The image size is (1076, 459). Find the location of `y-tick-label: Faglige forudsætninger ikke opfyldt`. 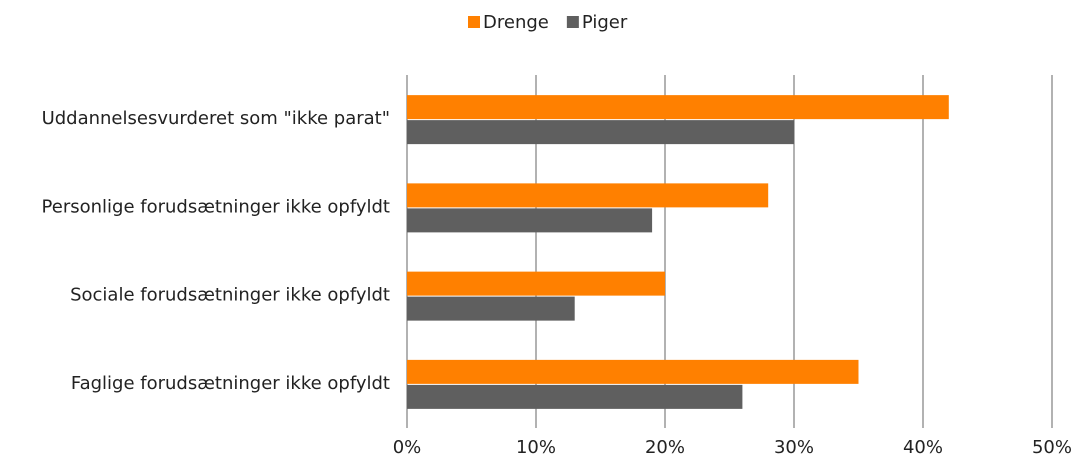

y-tick-label: Faglige forudsætninger ikke opfyldt is located at coordinates (230, 383).